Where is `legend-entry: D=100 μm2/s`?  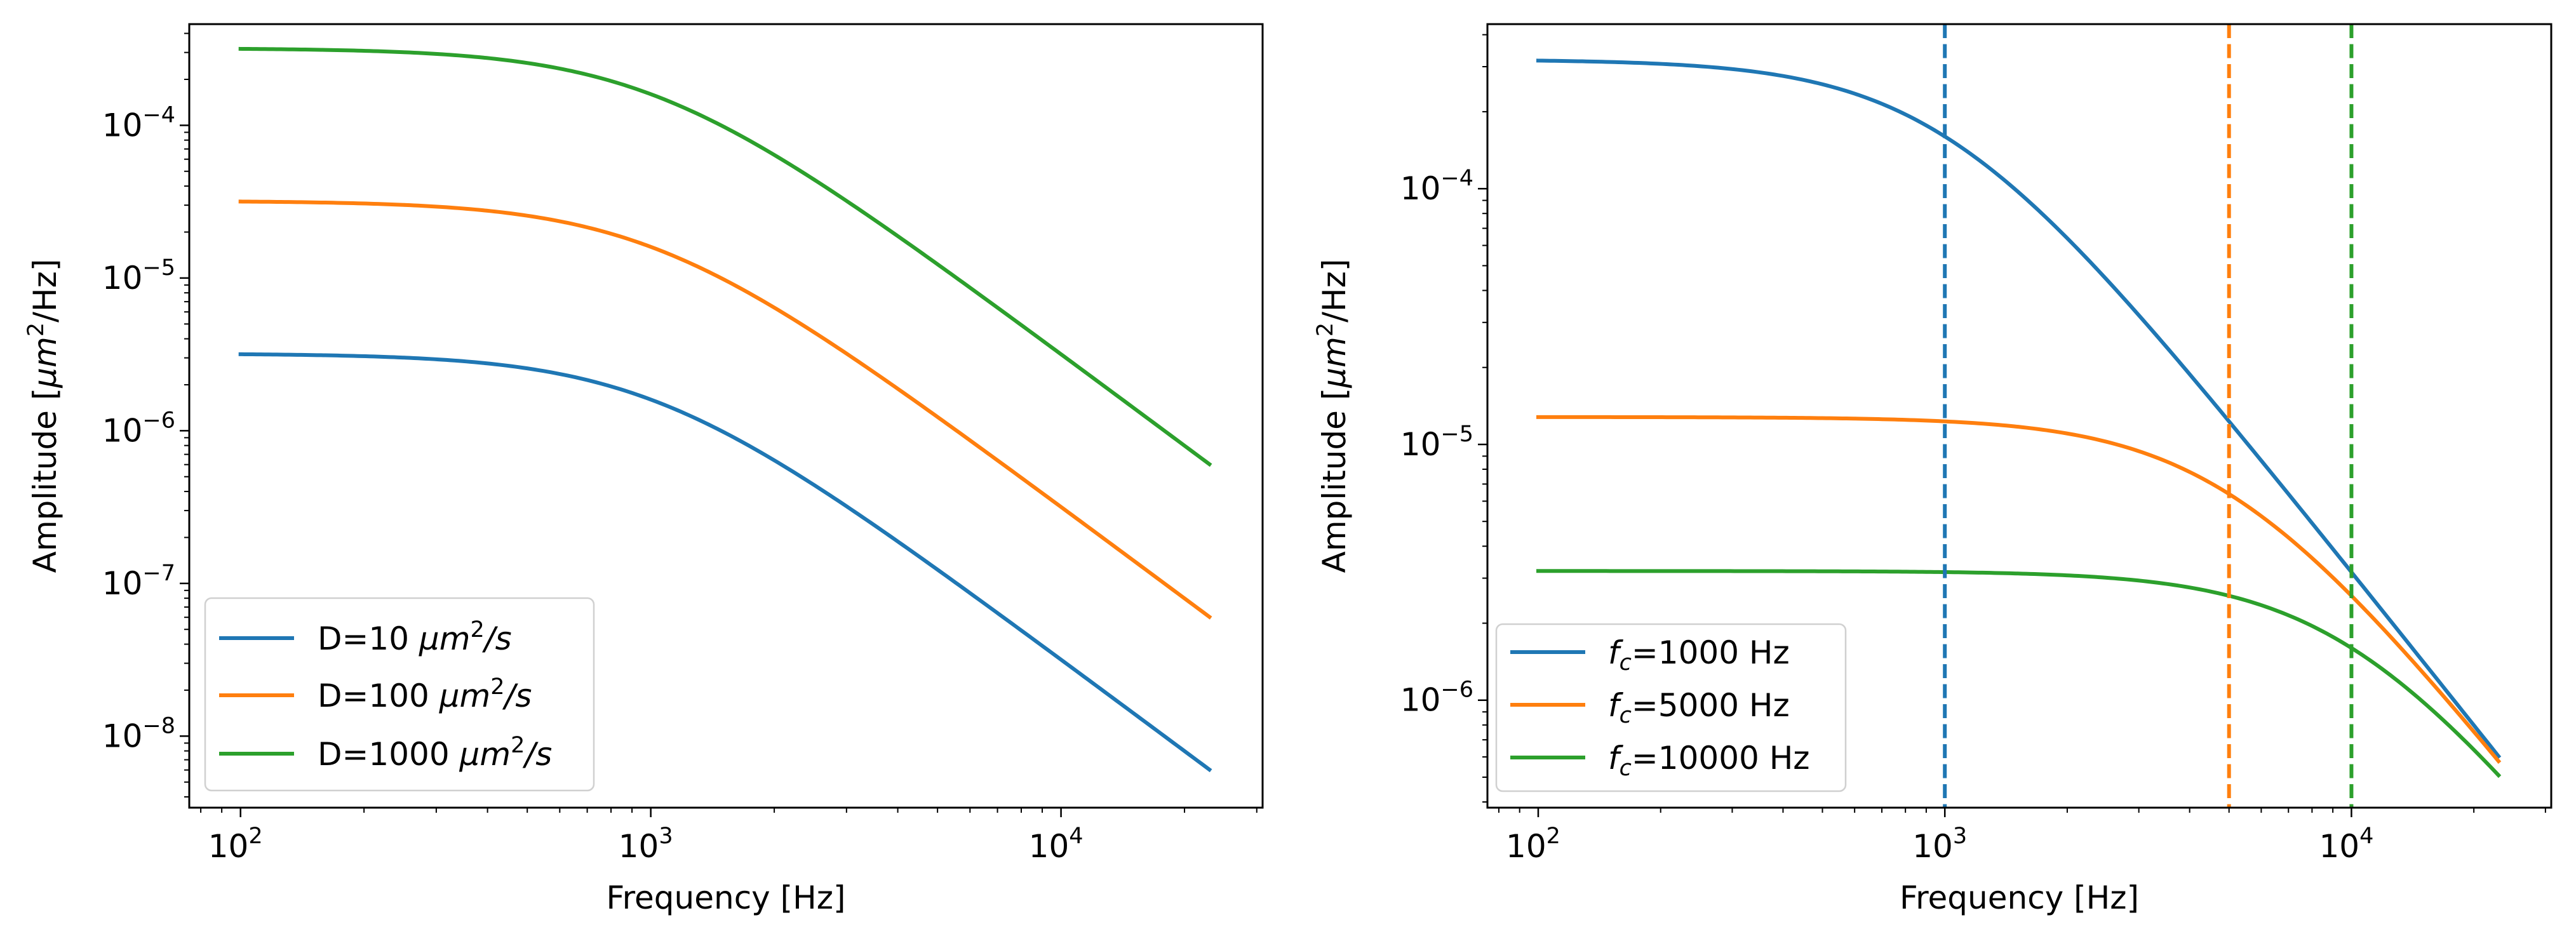
legend-entry: D=100 μm2/s is located at coordinates (425, 694).